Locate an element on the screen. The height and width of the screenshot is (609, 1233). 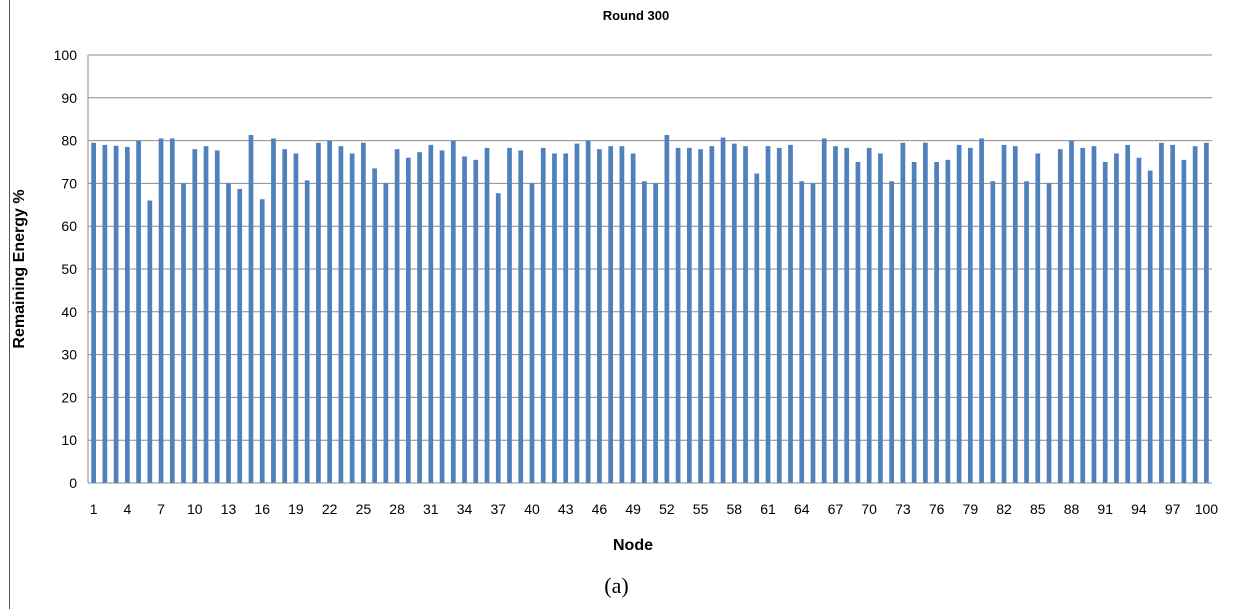
x-tick-label: 52 is located at coordinates (667, 509).